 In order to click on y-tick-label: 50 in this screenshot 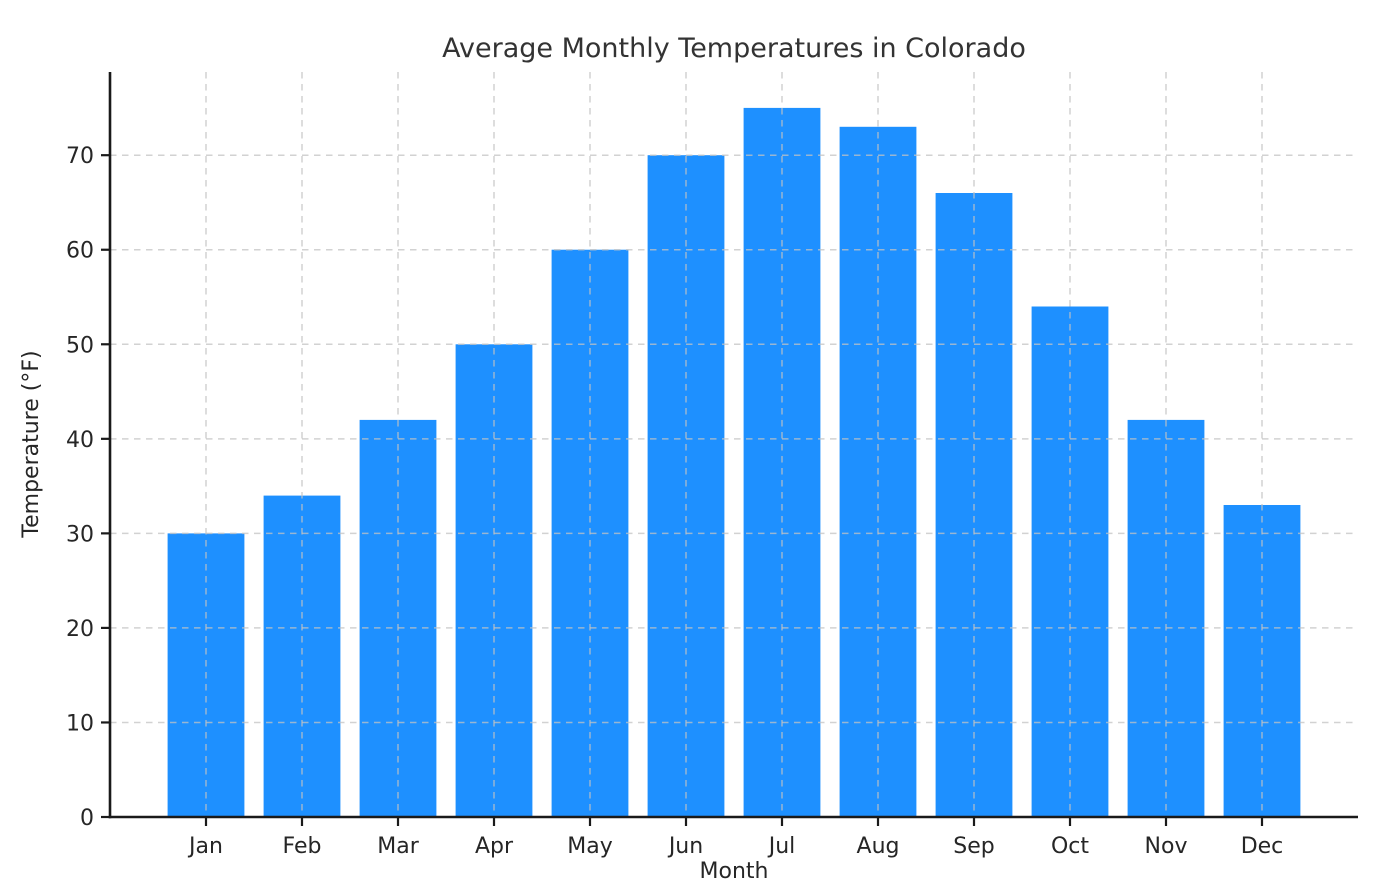, I will do `click(80, 345)`.